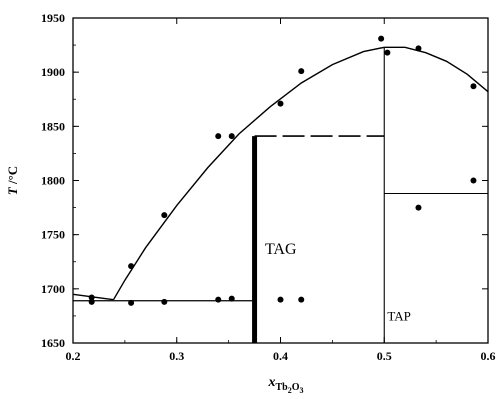 The height and width of the screenshot is (399, 503). I want to click on region-label-tap: TAP, so click(399, 315).